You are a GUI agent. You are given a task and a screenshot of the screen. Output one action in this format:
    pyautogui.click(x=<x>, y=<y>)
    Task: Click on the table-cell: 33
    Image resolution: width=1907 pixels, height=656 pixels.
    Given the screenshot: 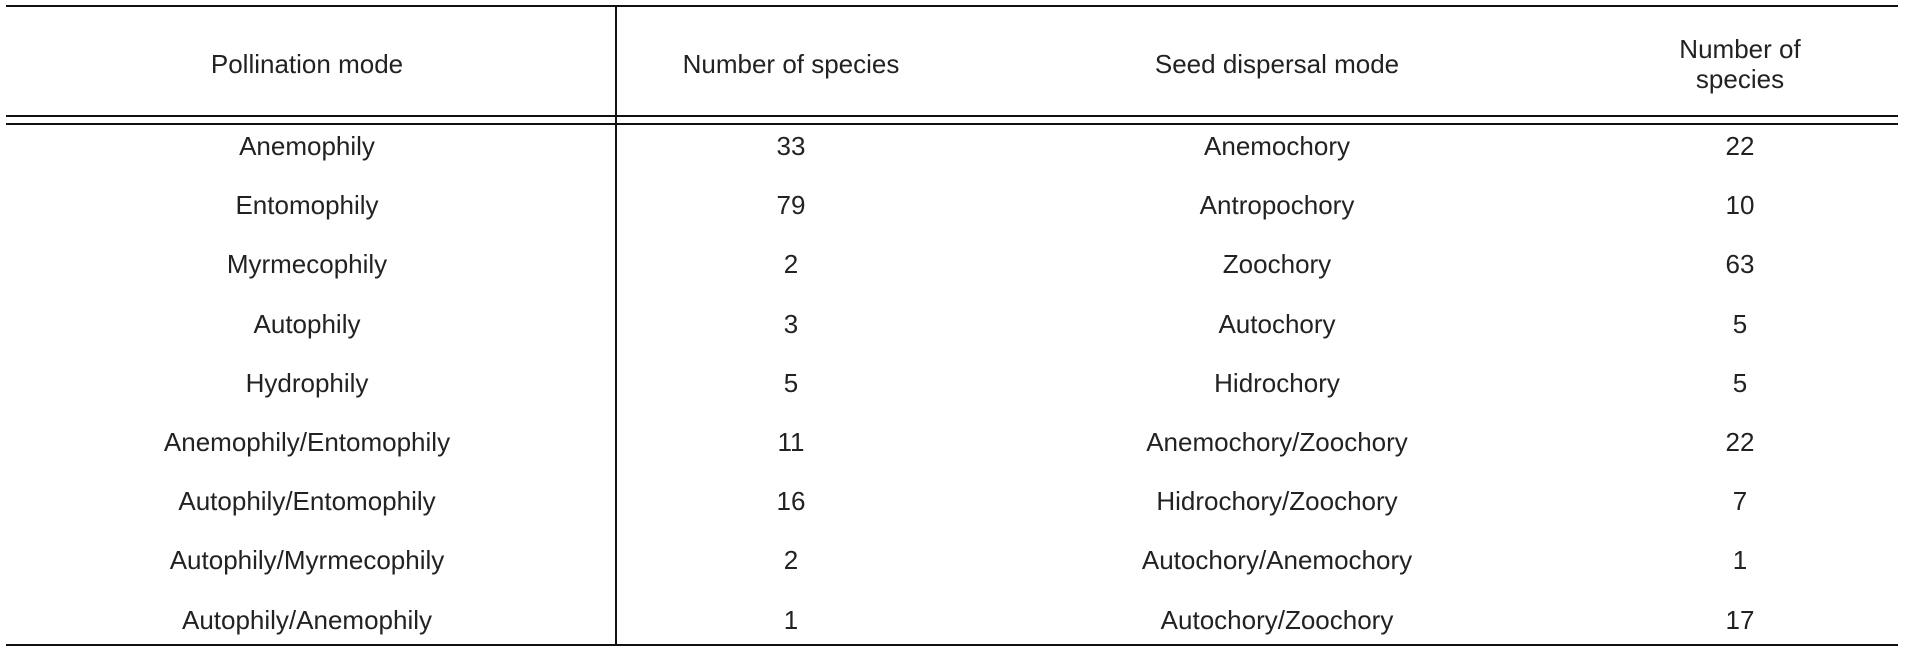 What is the action you would take?
    pyautogui.click(x=791, y=146)
    